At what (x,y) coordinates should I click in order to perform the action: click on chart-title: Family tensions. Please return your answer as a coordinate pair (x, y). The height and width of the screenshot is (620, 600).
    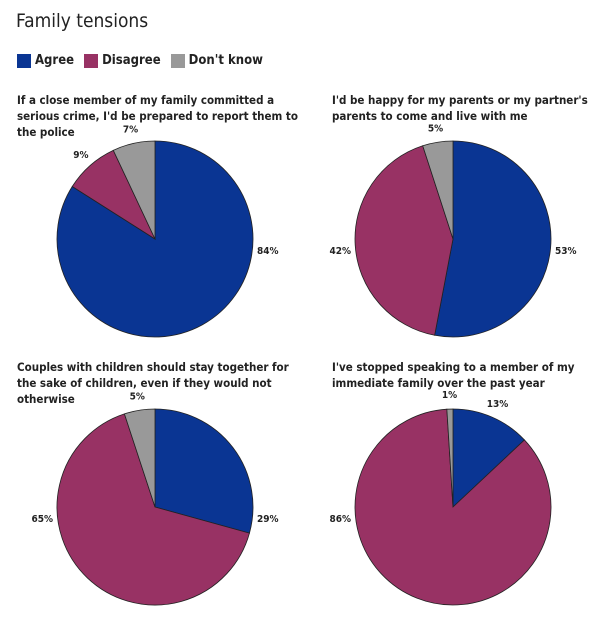
    Looking at the image, I should click on (82, 21).